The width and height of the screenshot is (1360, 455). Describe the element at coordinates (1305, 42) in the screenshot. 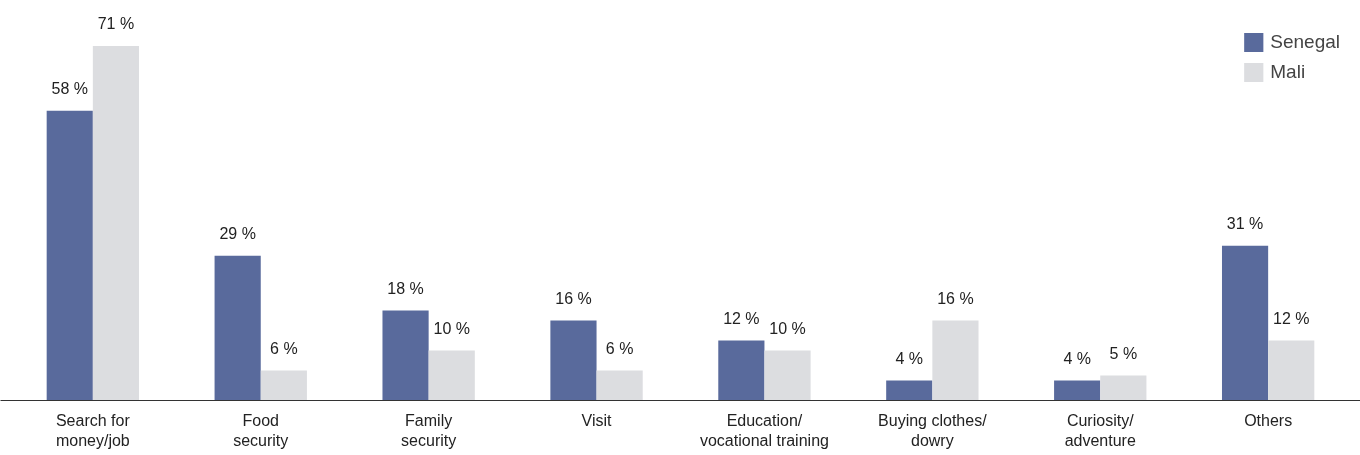

I see `legend-label: Senegal` at that location.